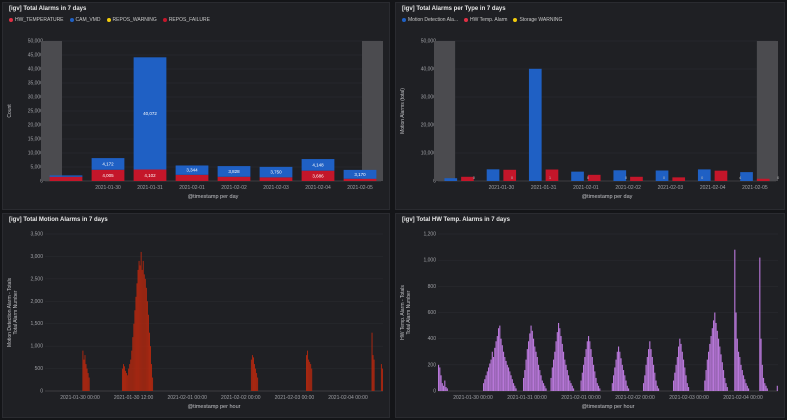 The height and width of the screenshot is (420, 787). I want to click on bar-value-label: 40,072, so click(150, 113).